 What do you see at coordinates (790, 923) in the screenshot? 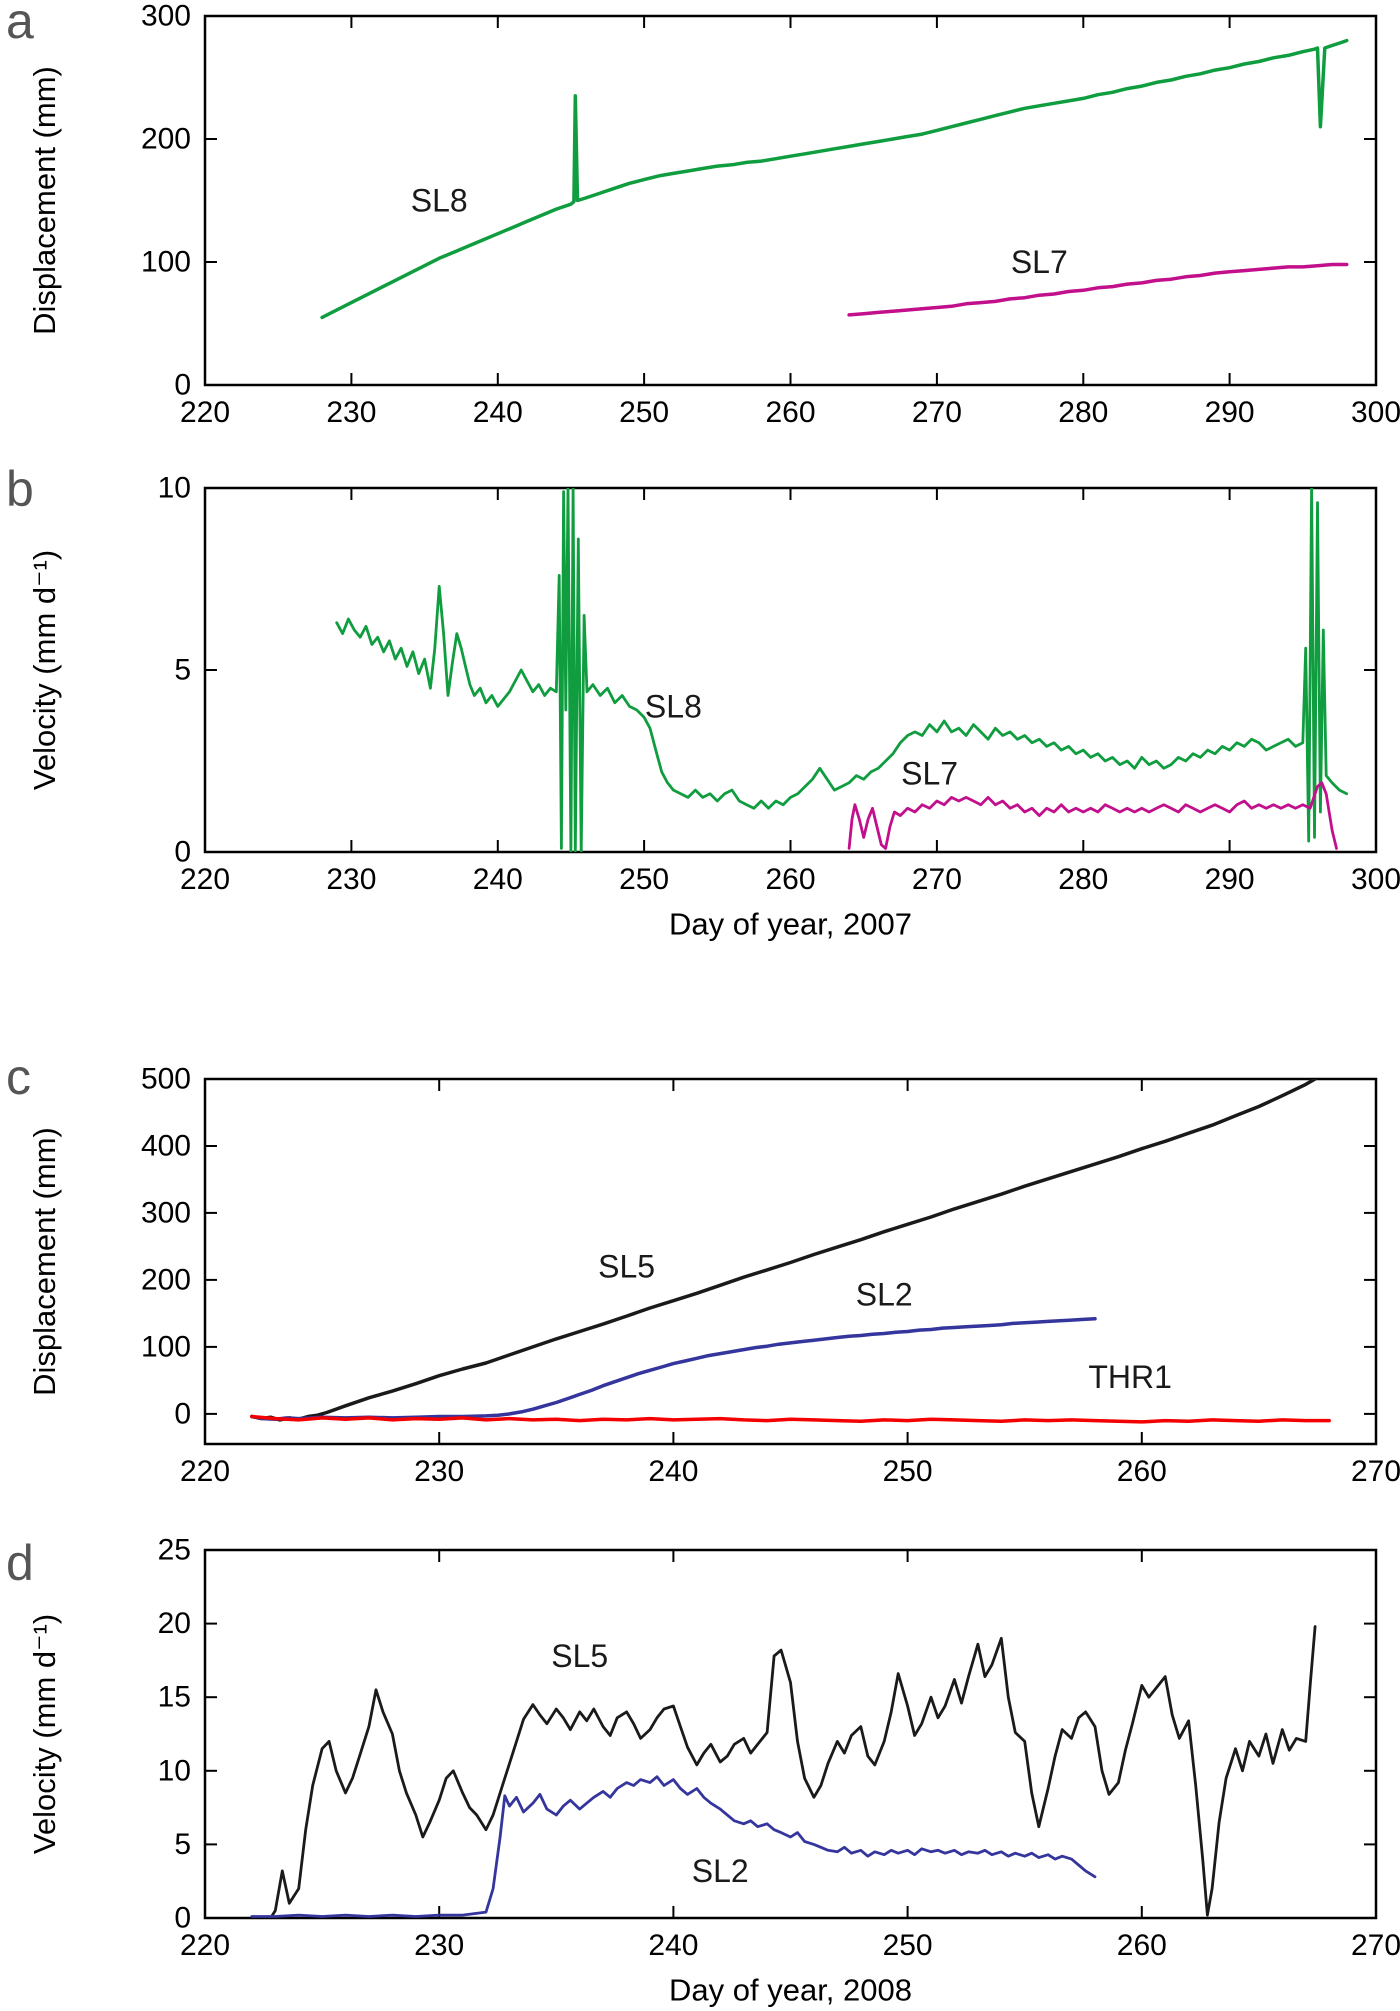
I see `x-axis-label: Day of year, 2007` at bounding box center [790, 923].